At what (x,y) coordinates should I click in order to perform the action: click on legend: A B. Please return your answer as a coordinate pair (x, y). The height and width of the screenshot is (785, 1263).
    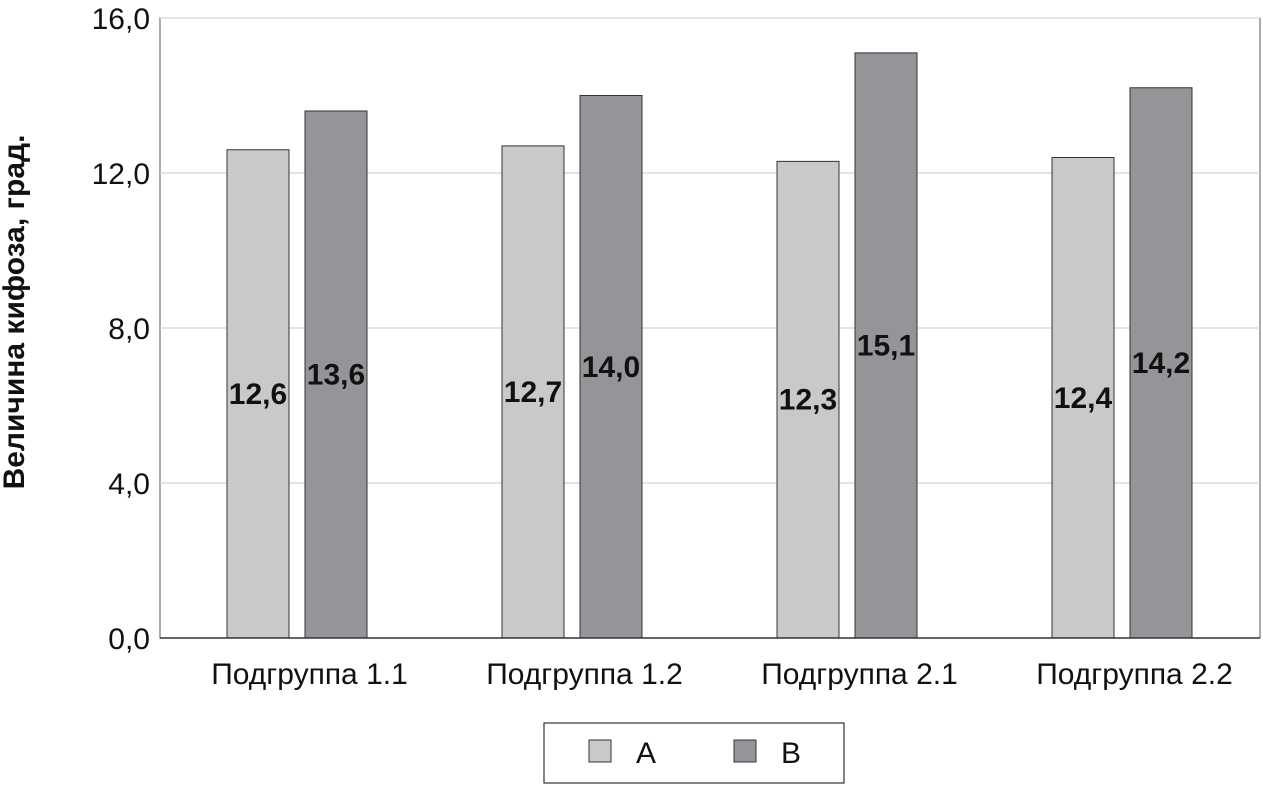
    Looking at the image, I should click on (694, 753).